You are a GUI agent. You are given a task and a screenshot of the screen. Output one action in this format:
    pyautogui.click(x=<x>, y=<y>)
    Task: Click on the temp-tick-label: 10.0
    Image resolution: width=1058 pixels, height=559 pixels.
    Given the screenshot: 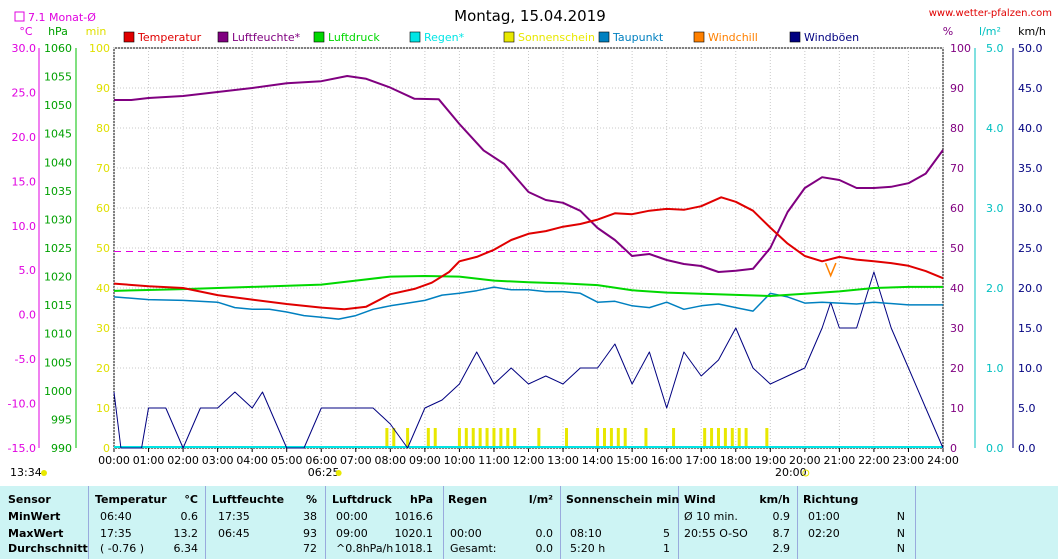 What is the action you would take?
    pyautogui.click(x=24, y=226)
    